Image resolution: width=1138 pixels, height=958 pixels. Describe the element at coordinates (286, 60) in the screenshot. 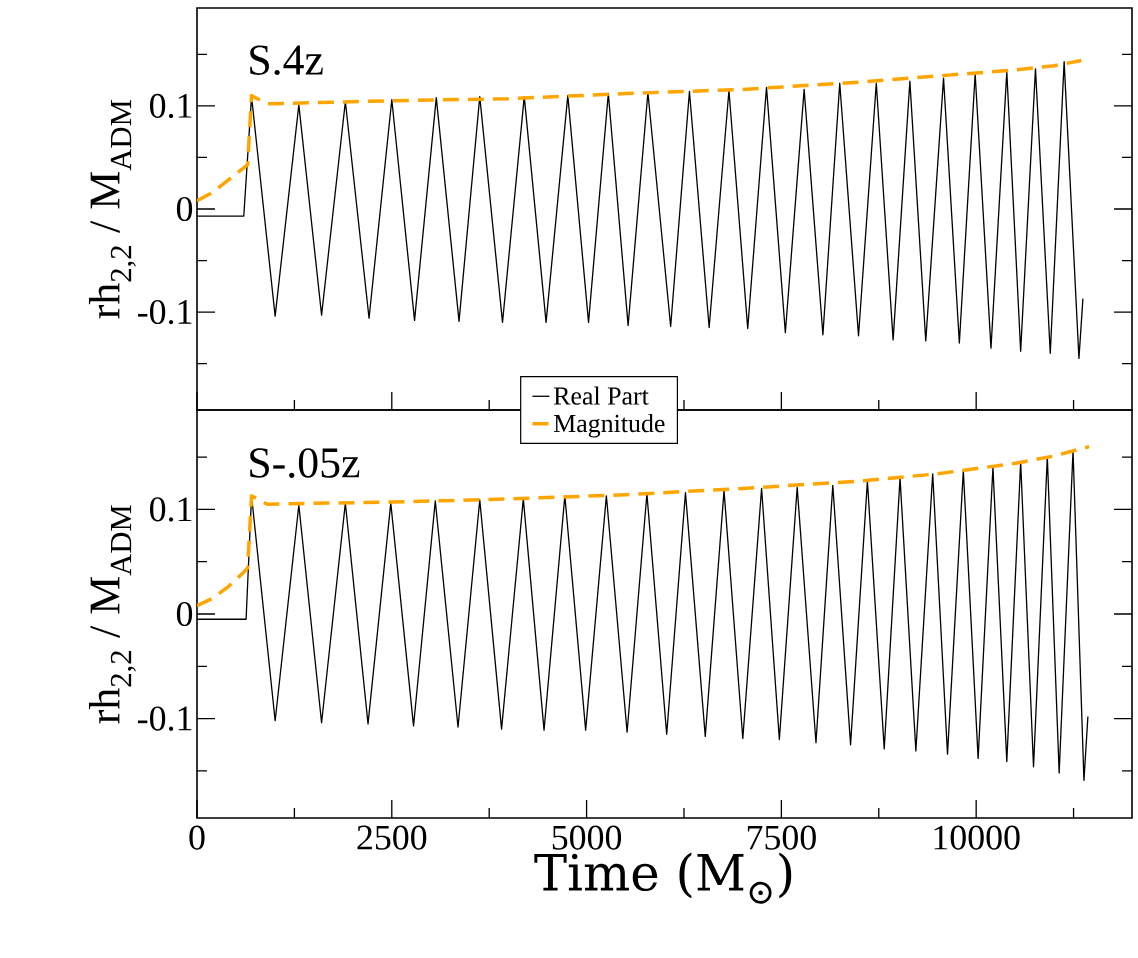

I see `text: S.4z` at that location.